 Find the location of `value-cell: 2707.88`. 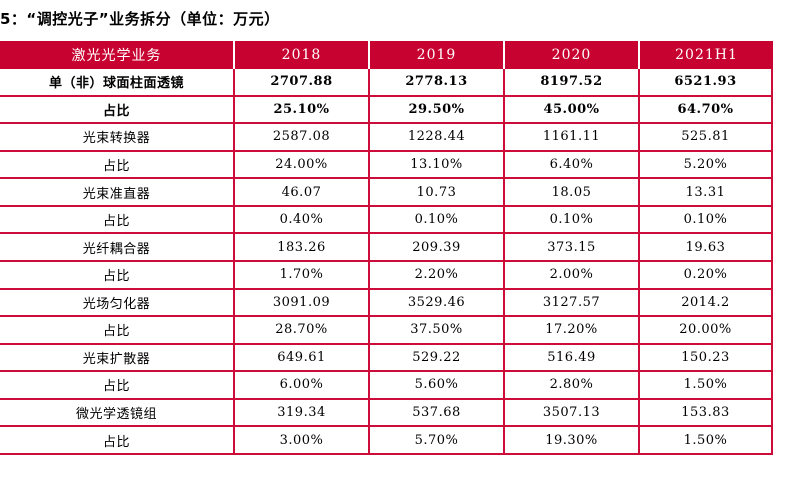

value-cell: 2707.88 is located at coordinates (300, 82).